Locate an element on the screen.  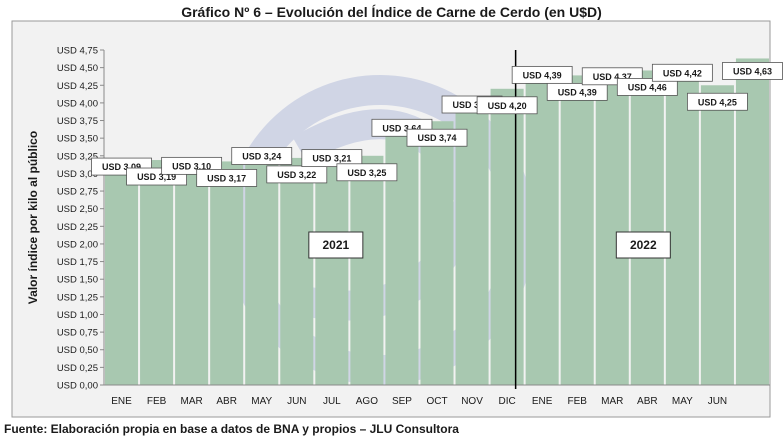
data-label-17: USD 4,42 is located at coordinates (682, 72).